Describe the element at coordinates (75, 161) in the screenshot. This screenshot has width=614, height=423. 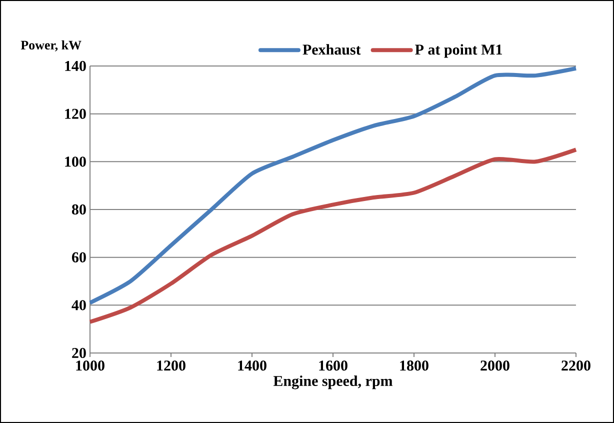
I see `y-tick-label: 100` at that location.